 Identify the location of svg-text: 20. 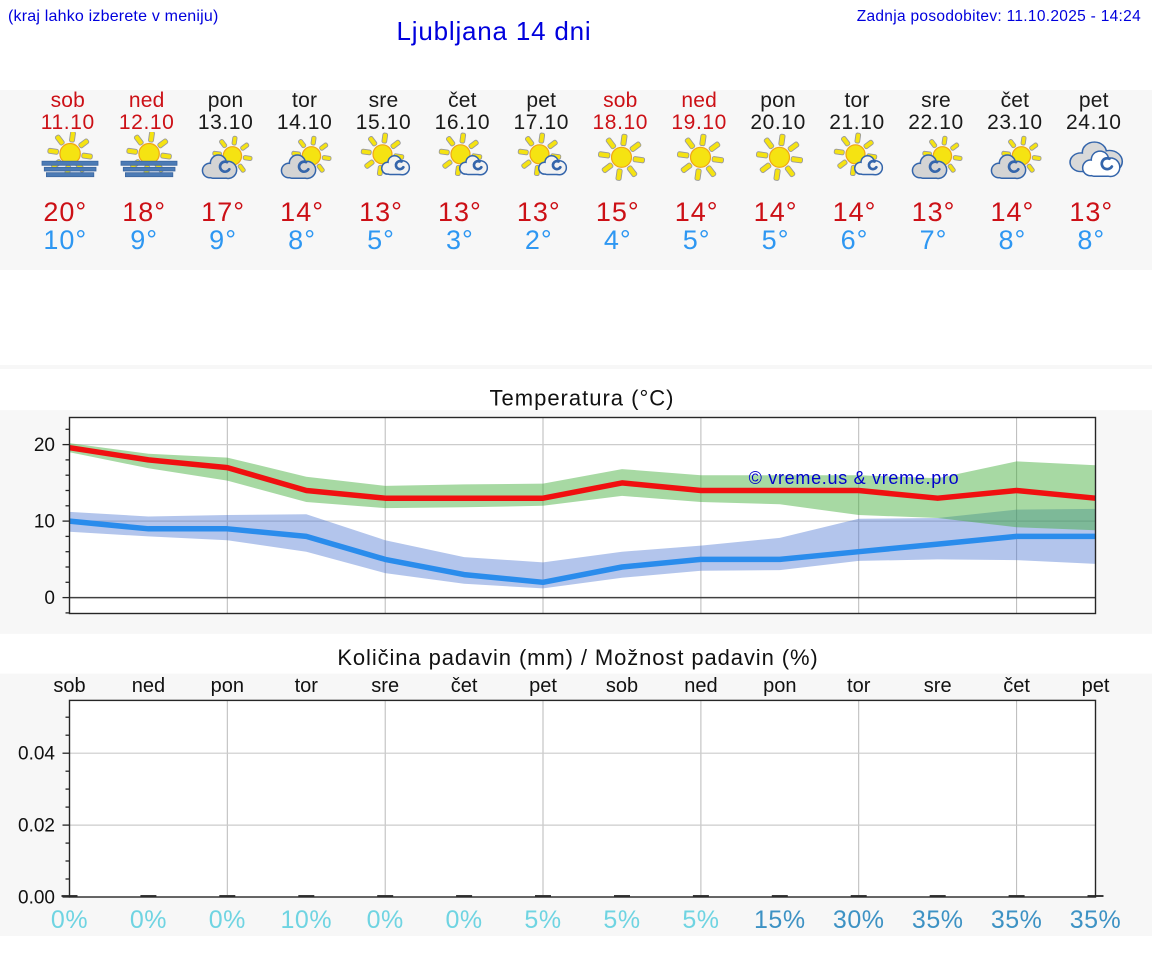
(44, 445).